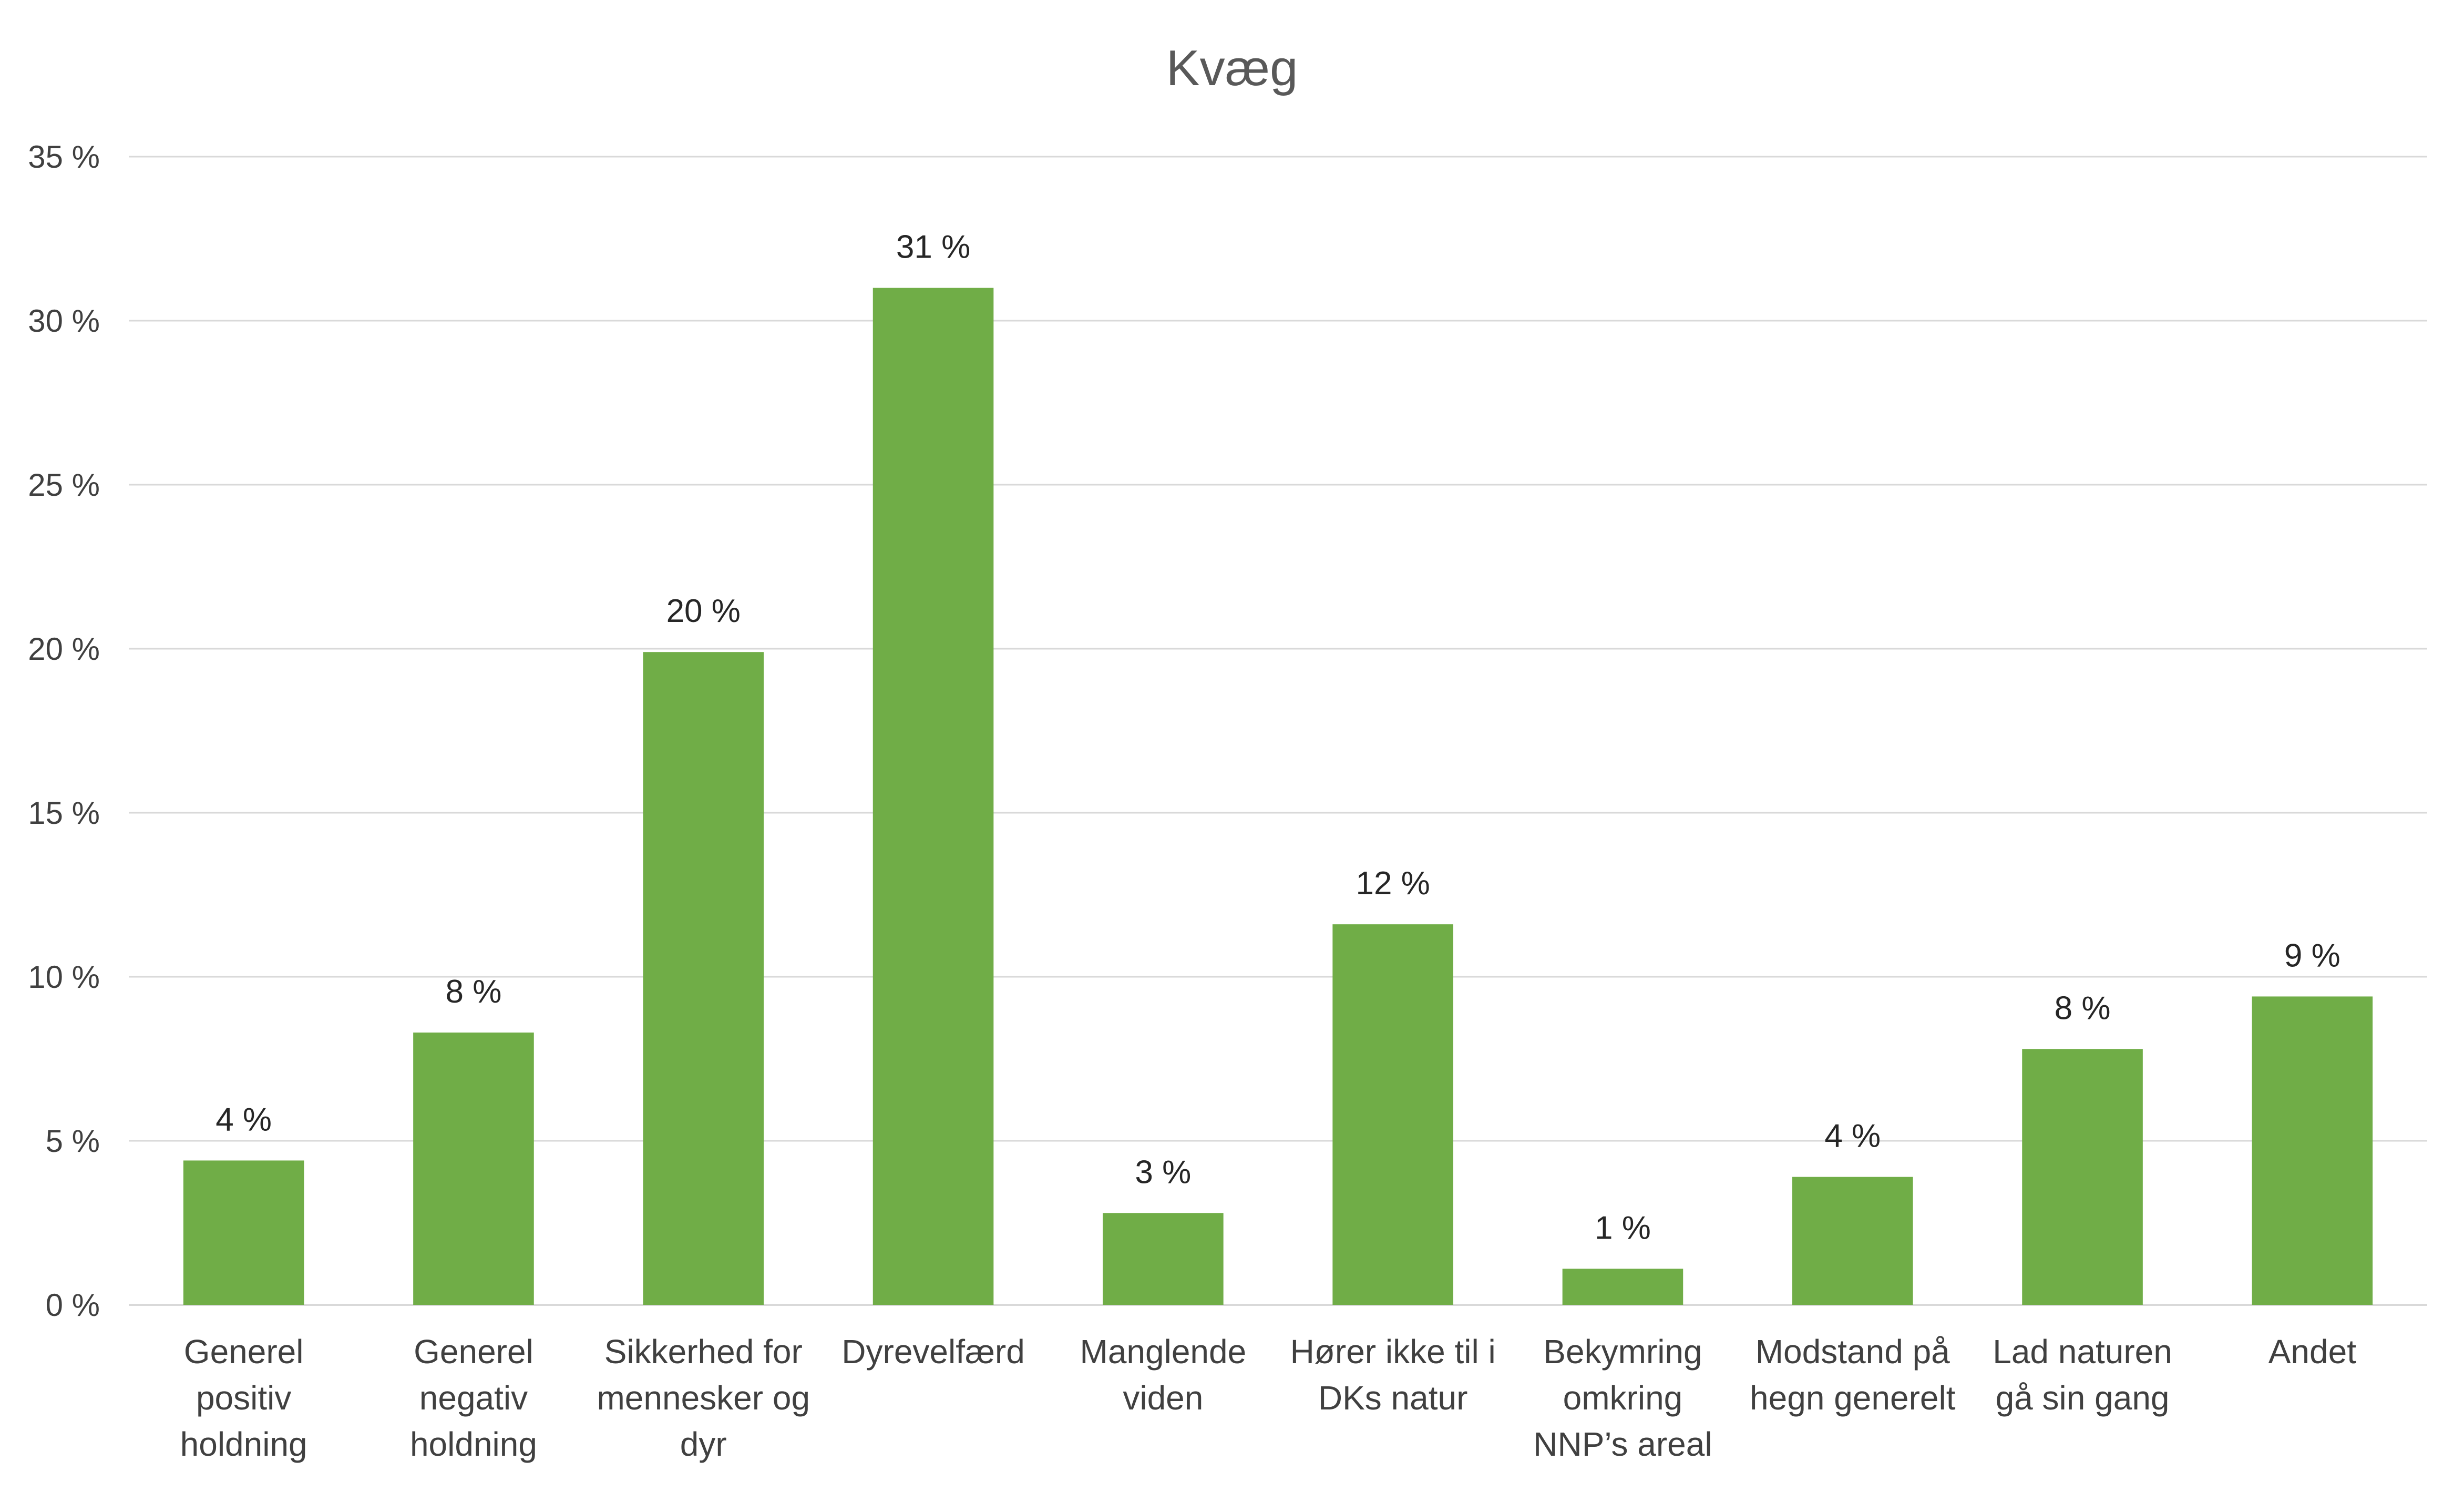  I want to click on data-label: 12 %, so click(1393, 883).